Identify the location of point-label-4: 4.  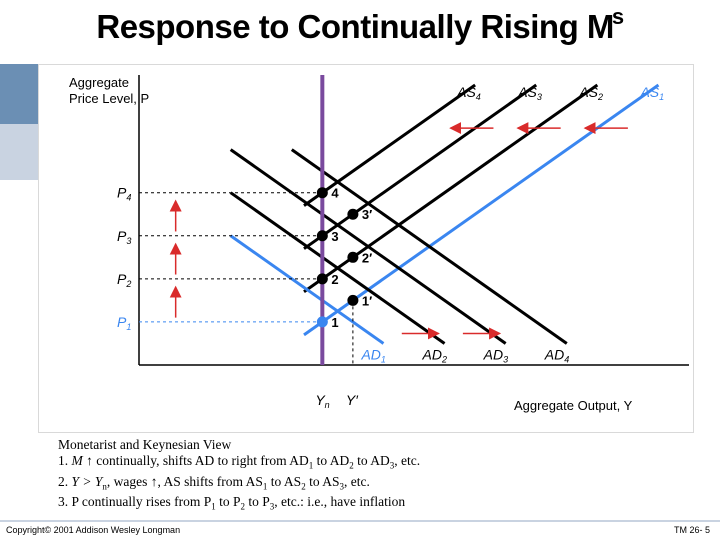
(335, 193).